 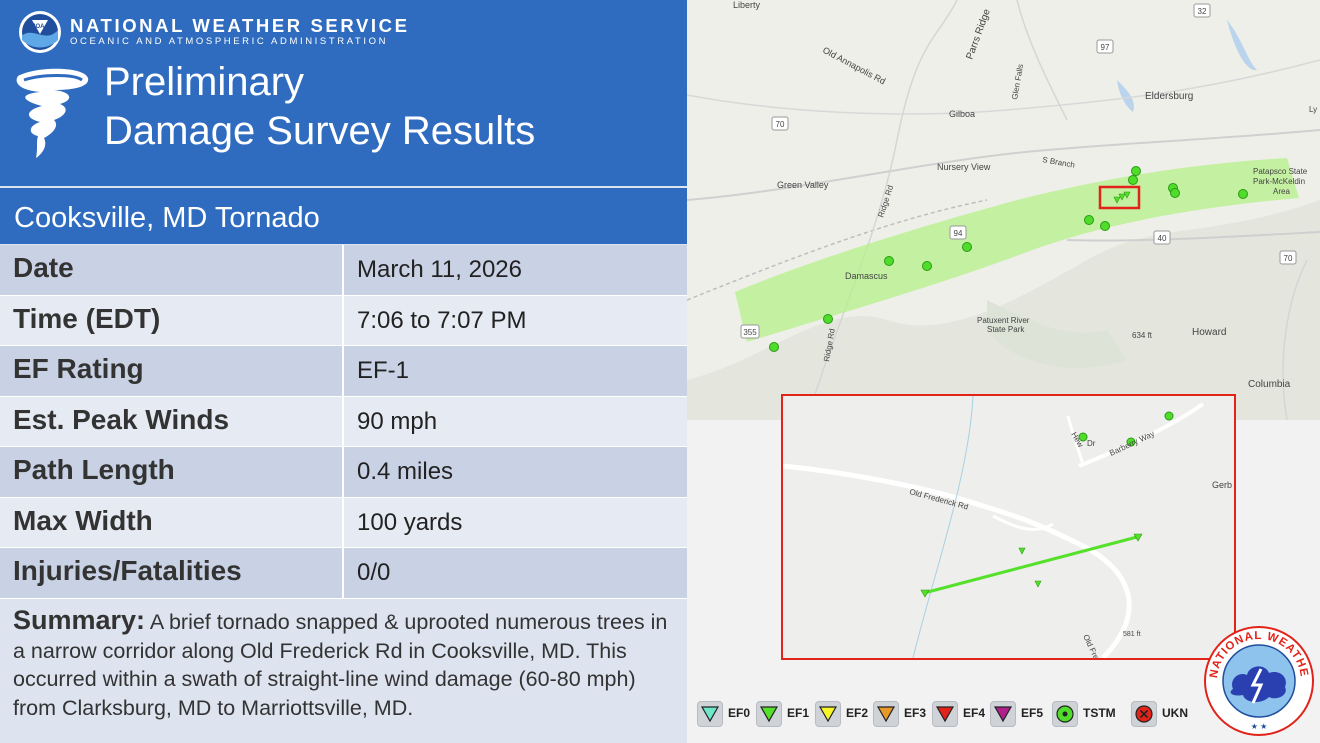 I want to click on row-label: Max Width, so click(x=83, y=520).